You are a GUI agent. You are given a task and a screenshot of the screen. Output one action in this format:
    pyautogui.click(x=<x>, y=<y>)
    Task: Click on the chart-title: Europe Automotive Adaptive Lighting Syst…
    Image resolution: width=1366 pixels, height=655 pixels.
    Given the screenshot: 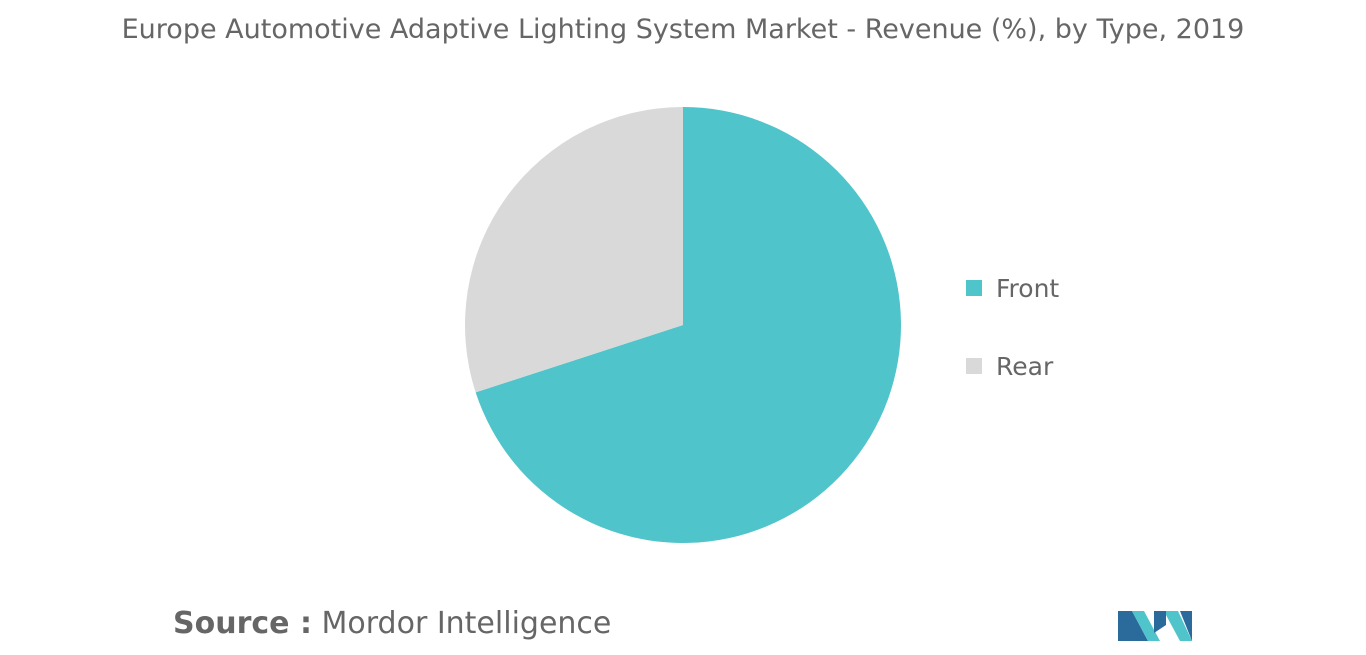 What is the action you would take?
    pyautogui.click(x=683, y=29)
    